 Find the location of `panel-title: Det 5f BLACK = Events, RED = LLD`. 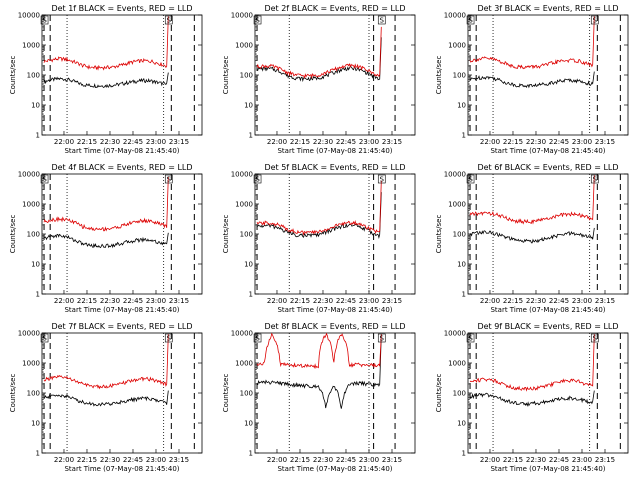

panel-title: Det 5f BLACK = Events, RED = LLD is located at coordinates (334, 167).